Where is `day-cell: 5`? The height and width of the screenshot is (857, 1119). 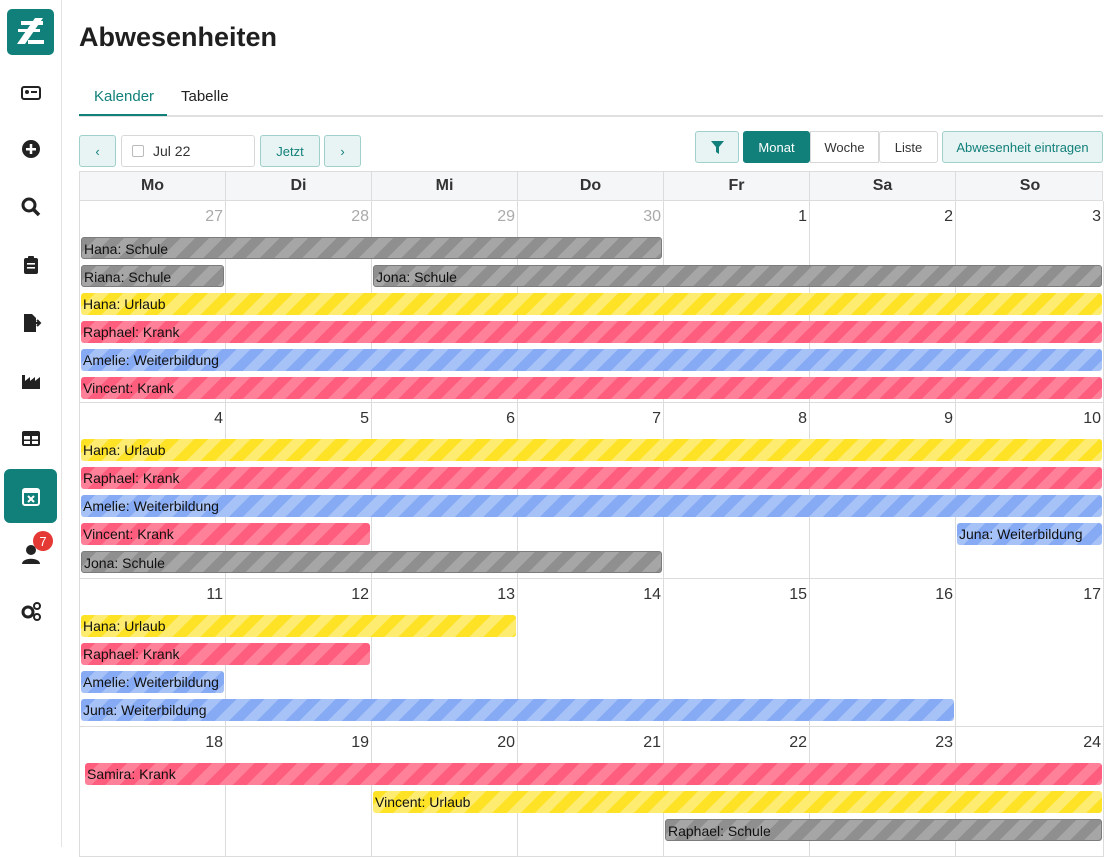 day-cell: 5 is located at coordinates (299, 491).